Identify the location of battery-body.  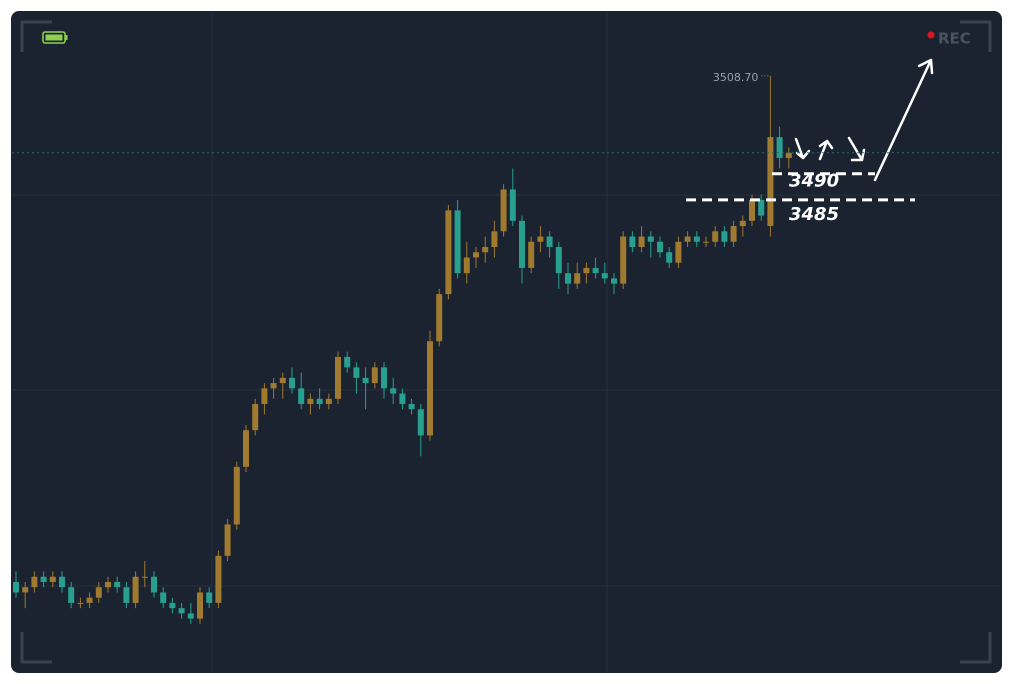
(54, 37).